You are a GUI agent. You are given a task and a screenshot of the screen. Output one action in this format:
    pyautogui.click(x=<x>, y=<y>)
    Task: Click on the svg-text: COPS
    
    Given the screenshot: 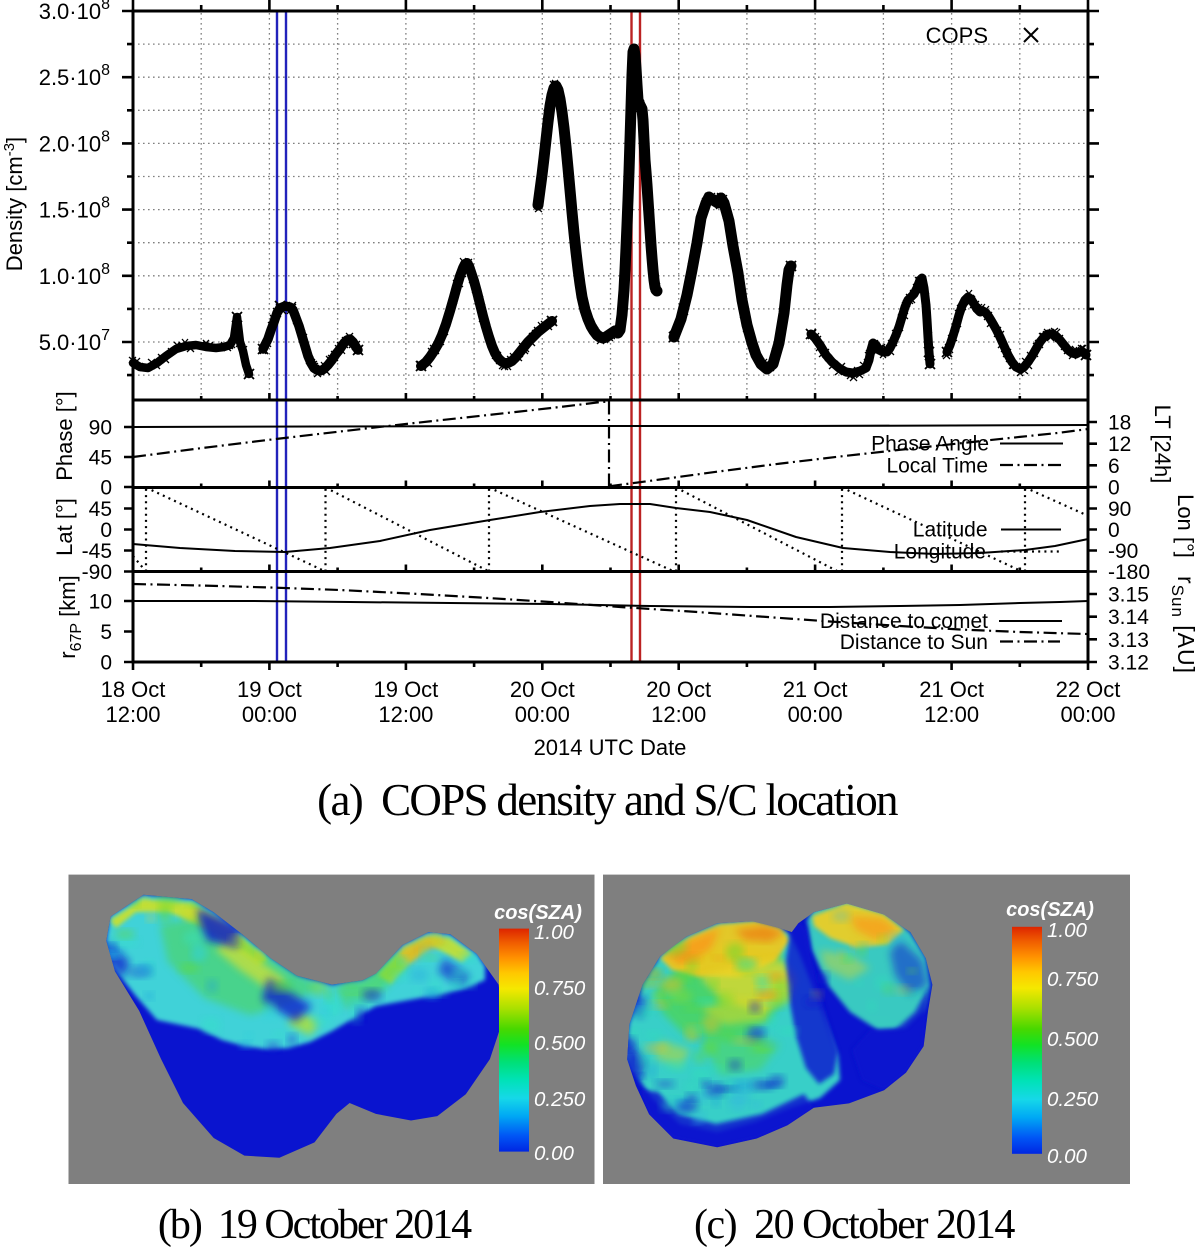 What is the action you would take?
    pyautogui.click(x=957, y=35)
    